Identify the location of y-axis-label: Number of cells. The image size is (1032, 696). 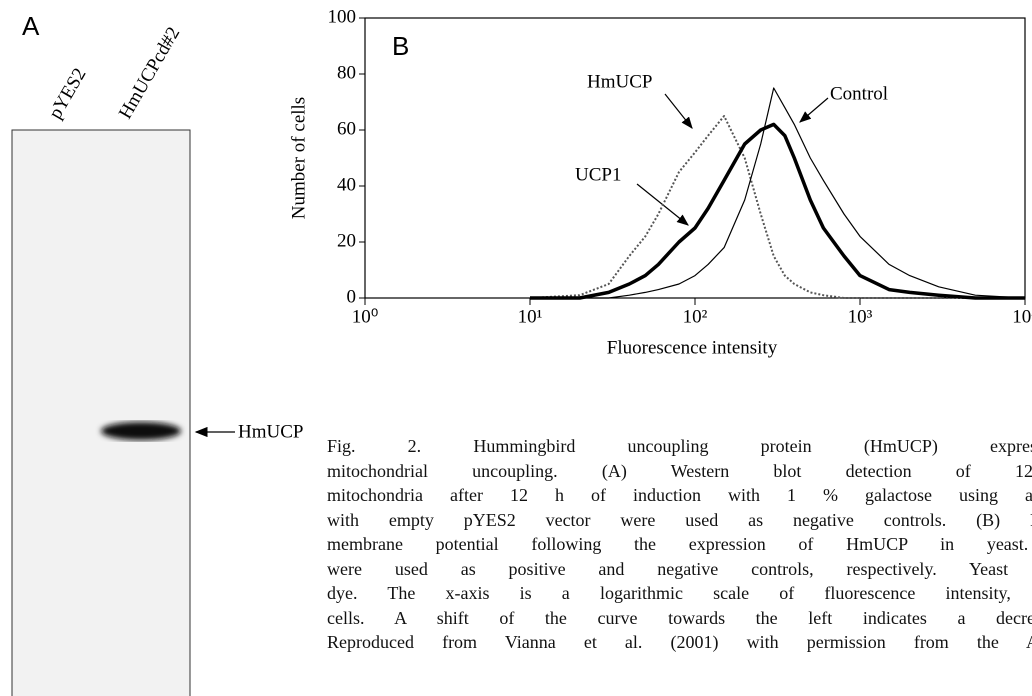
(298, 158).